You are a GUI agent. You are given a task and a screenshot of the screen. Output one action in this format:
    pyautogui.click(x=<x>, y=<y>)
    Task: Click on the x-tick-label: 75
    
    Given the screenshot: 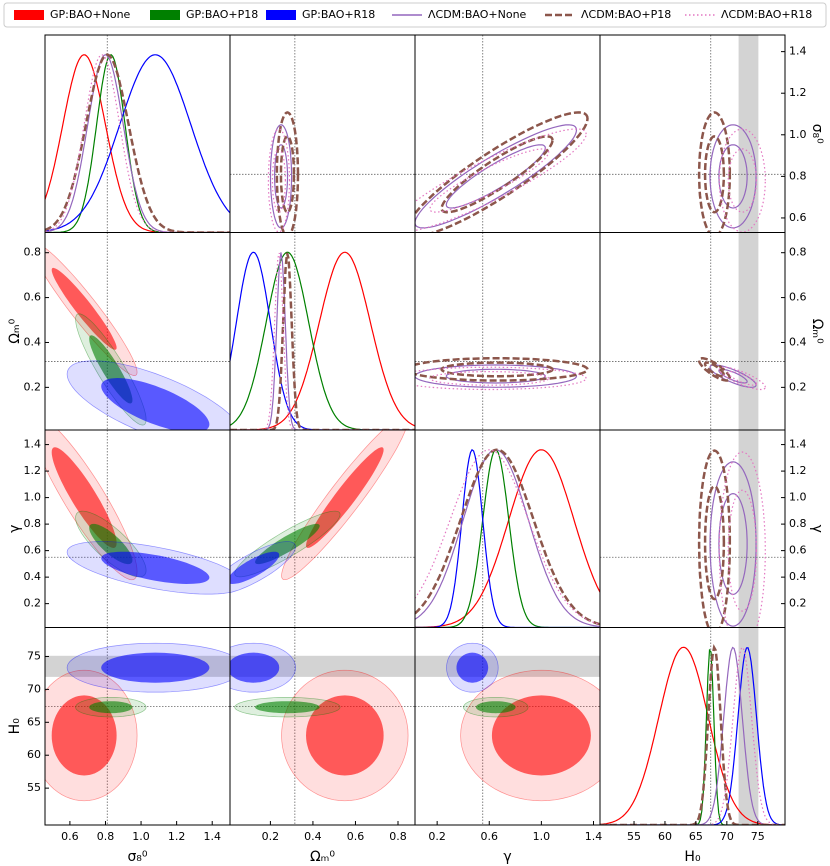 What is the action you would take?
    pyautogui.click(x=758, y=836)
    